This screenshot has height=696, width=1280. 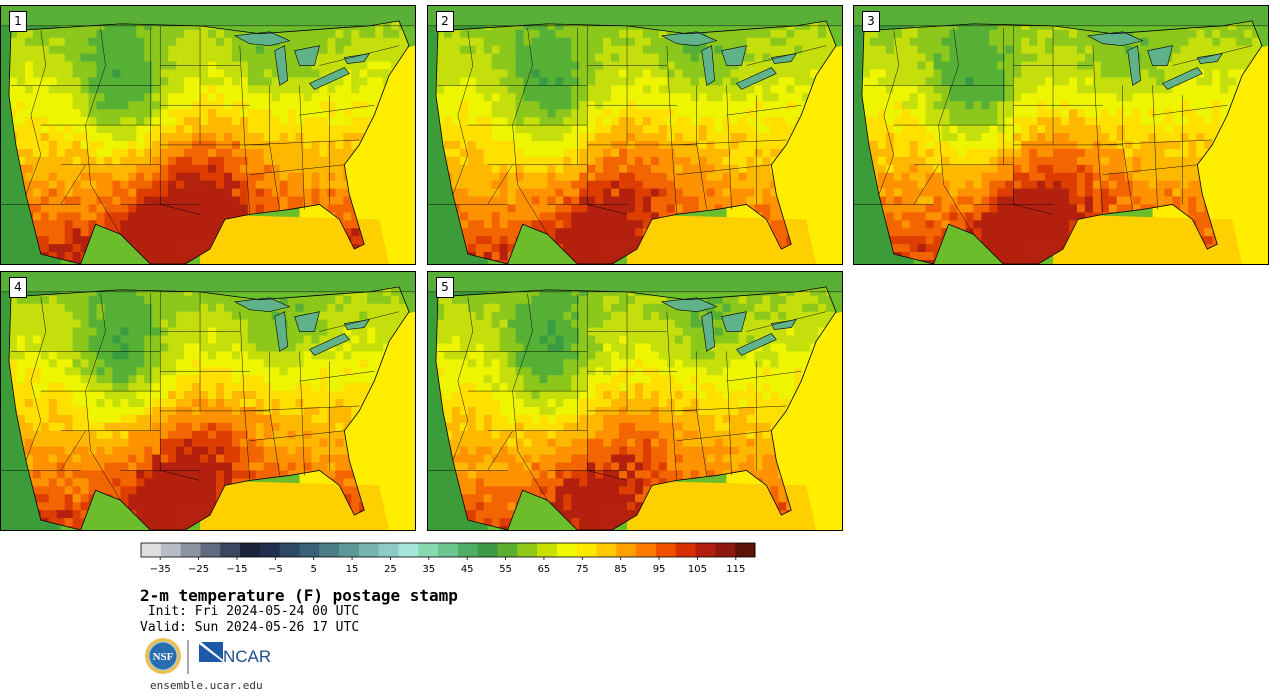 I want to click on ensemble-member-panel-3: 3, so click(x=1061, y=135).